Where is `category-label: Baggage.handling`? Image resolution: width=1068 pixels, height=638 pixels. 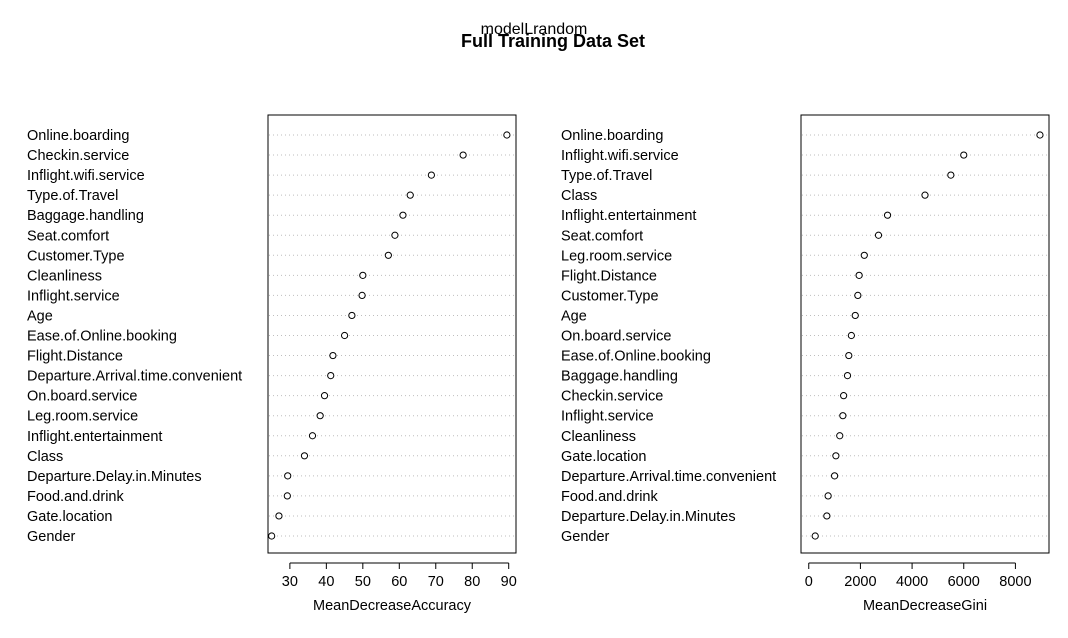 category-label: Baggage.handling is located at coordinates (619, 377).